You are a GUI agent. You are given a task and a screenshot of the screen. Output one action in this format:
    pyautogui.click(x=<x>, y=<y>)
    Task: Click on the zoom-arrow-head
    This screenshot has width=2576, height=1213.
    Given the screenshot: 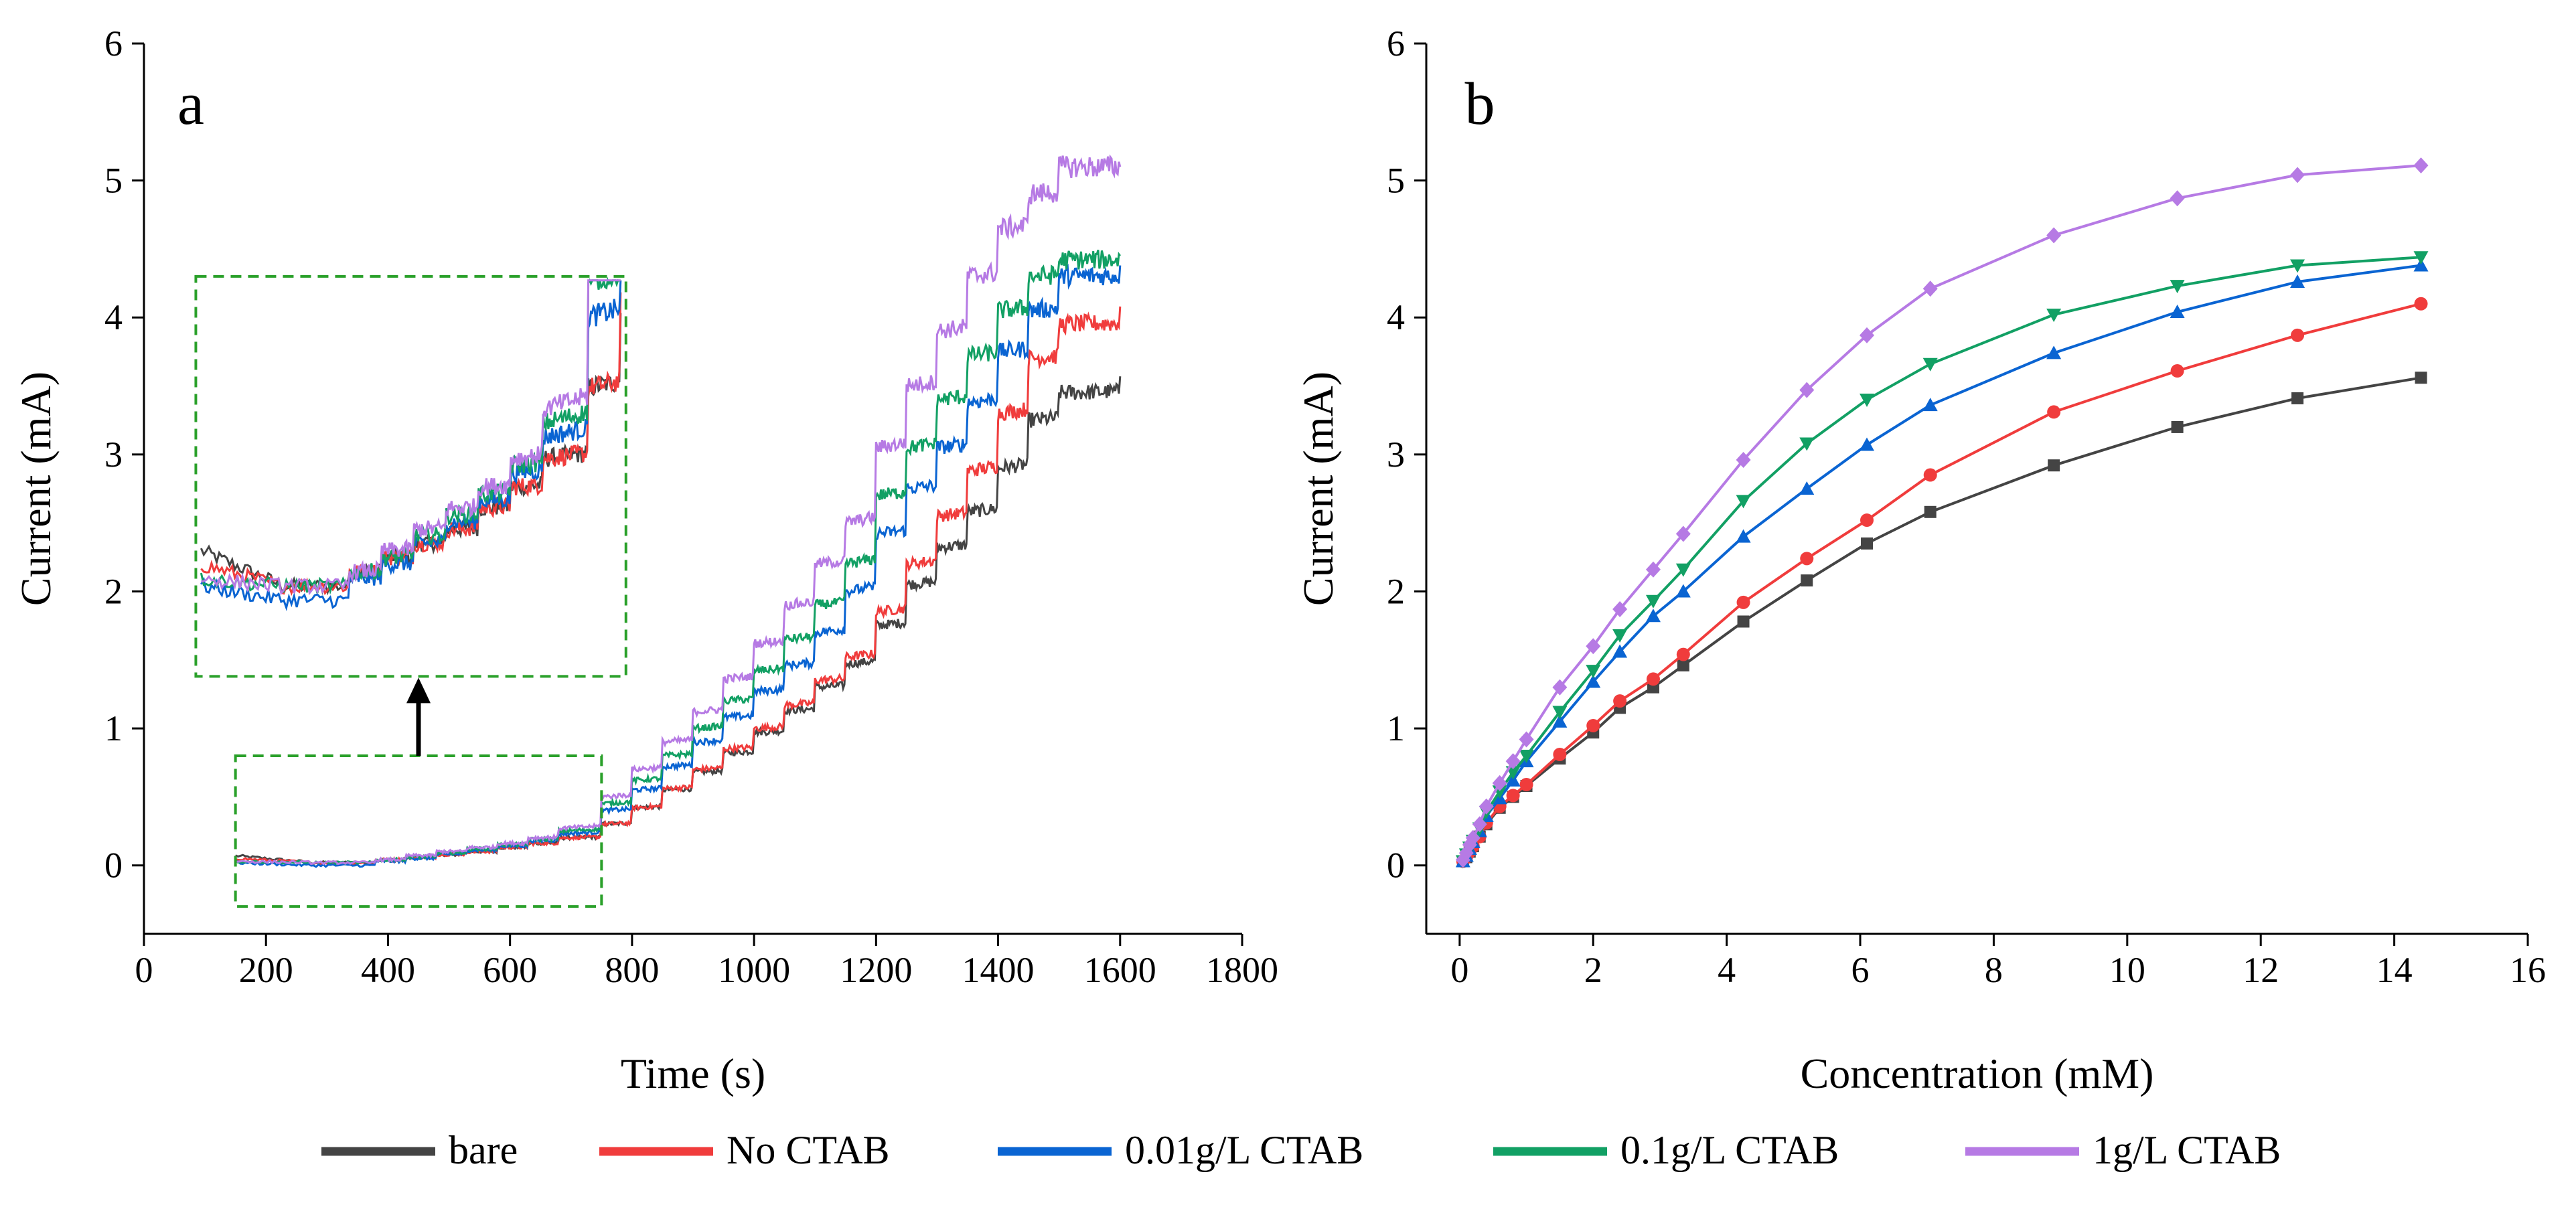 What is the action you would take?
    pyautogui.click(x=418, y=691)
    